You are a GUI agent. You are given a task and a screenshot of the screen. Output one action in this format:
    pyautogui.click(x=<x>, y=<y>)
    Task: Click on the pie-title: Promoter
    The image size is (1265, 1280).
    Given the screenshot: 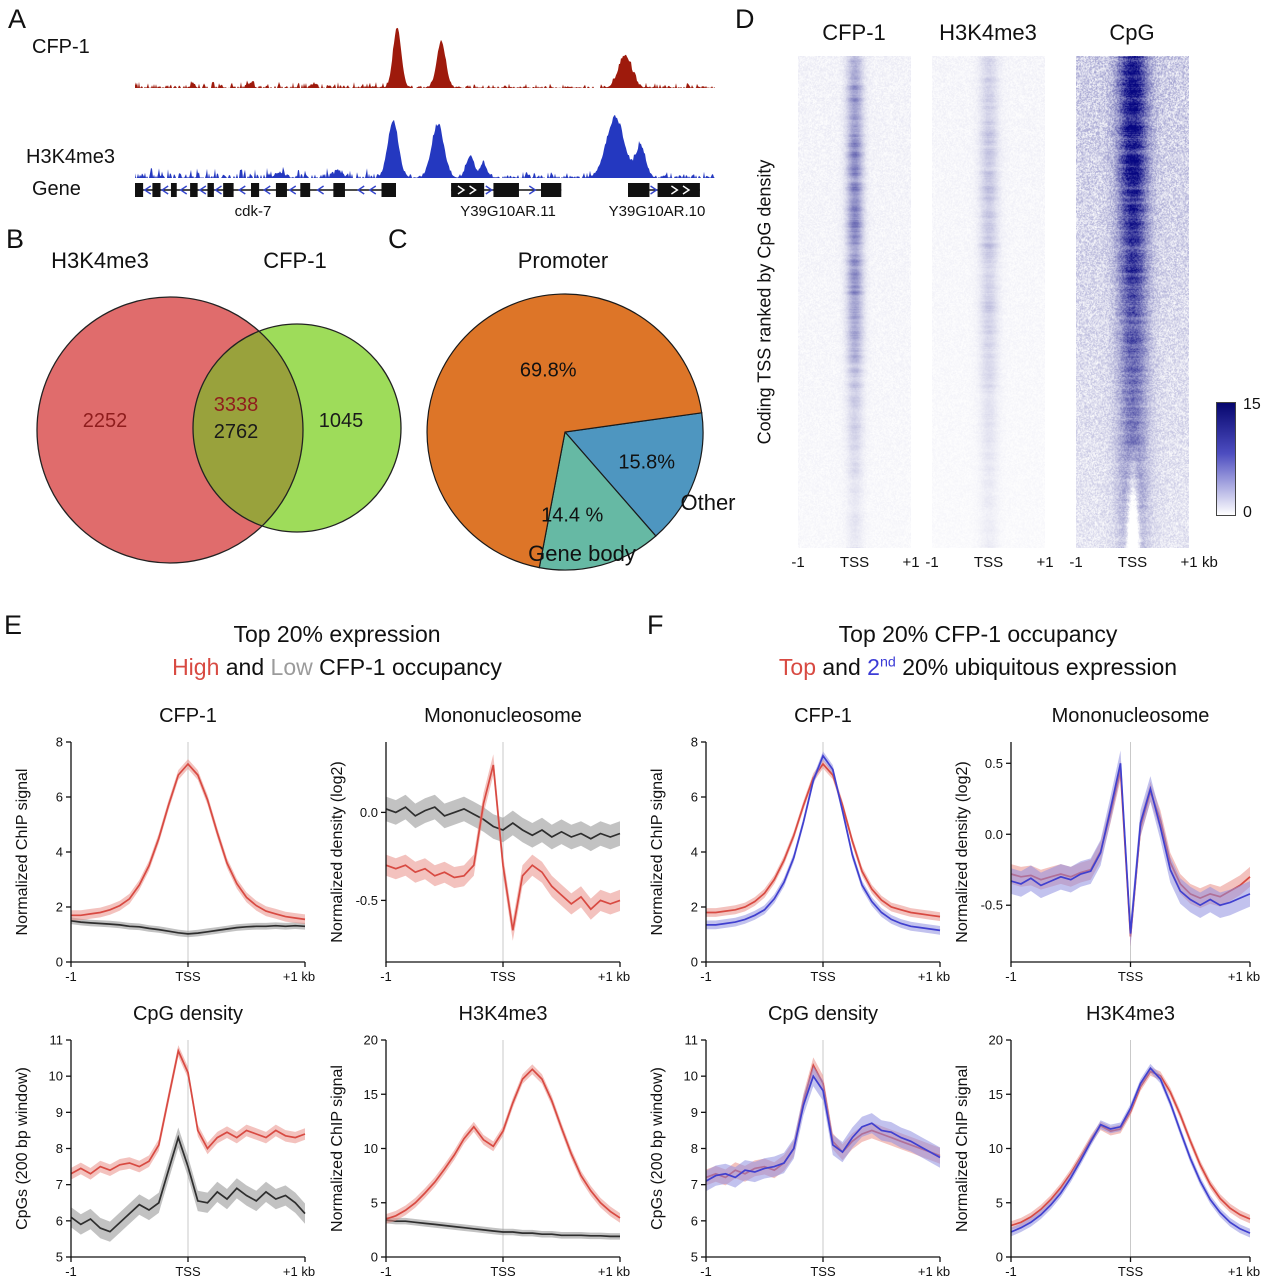 What is the action you would take?
    pyautogui.click(x=563, y=260)
    